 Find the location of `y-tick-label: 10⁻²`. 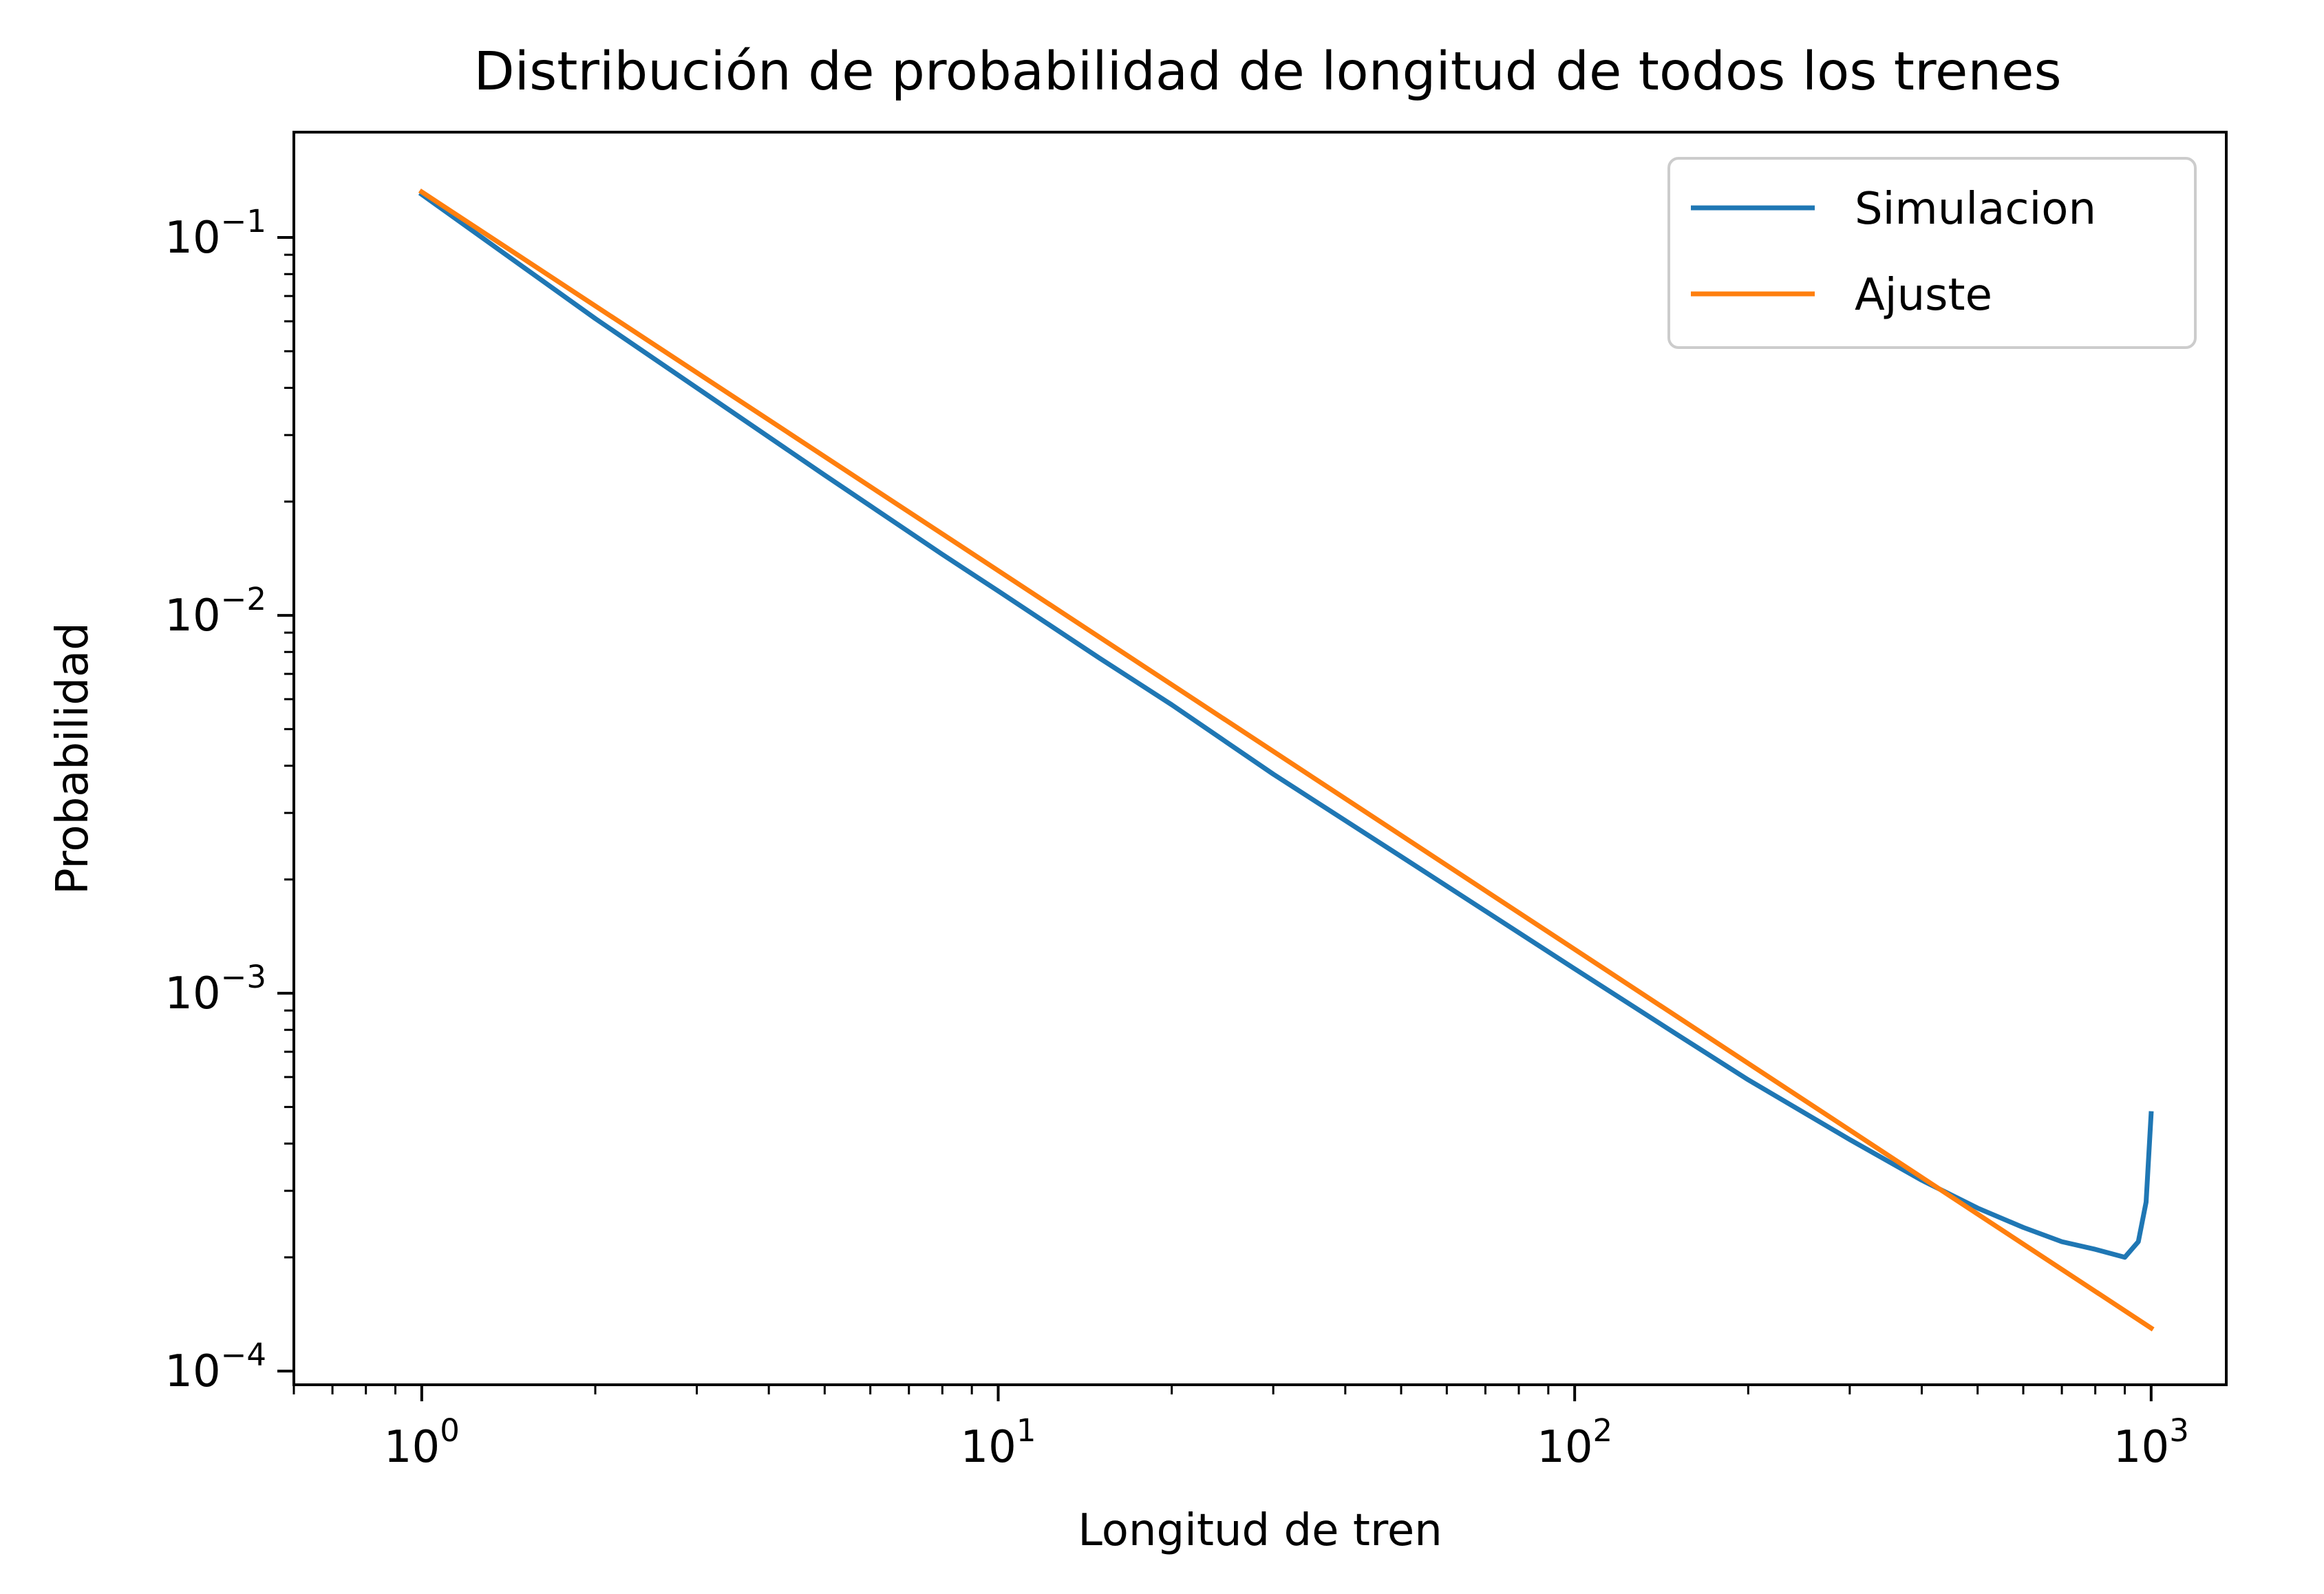

y-tick-label: 10⁻² is located at coordinates (215, 611).